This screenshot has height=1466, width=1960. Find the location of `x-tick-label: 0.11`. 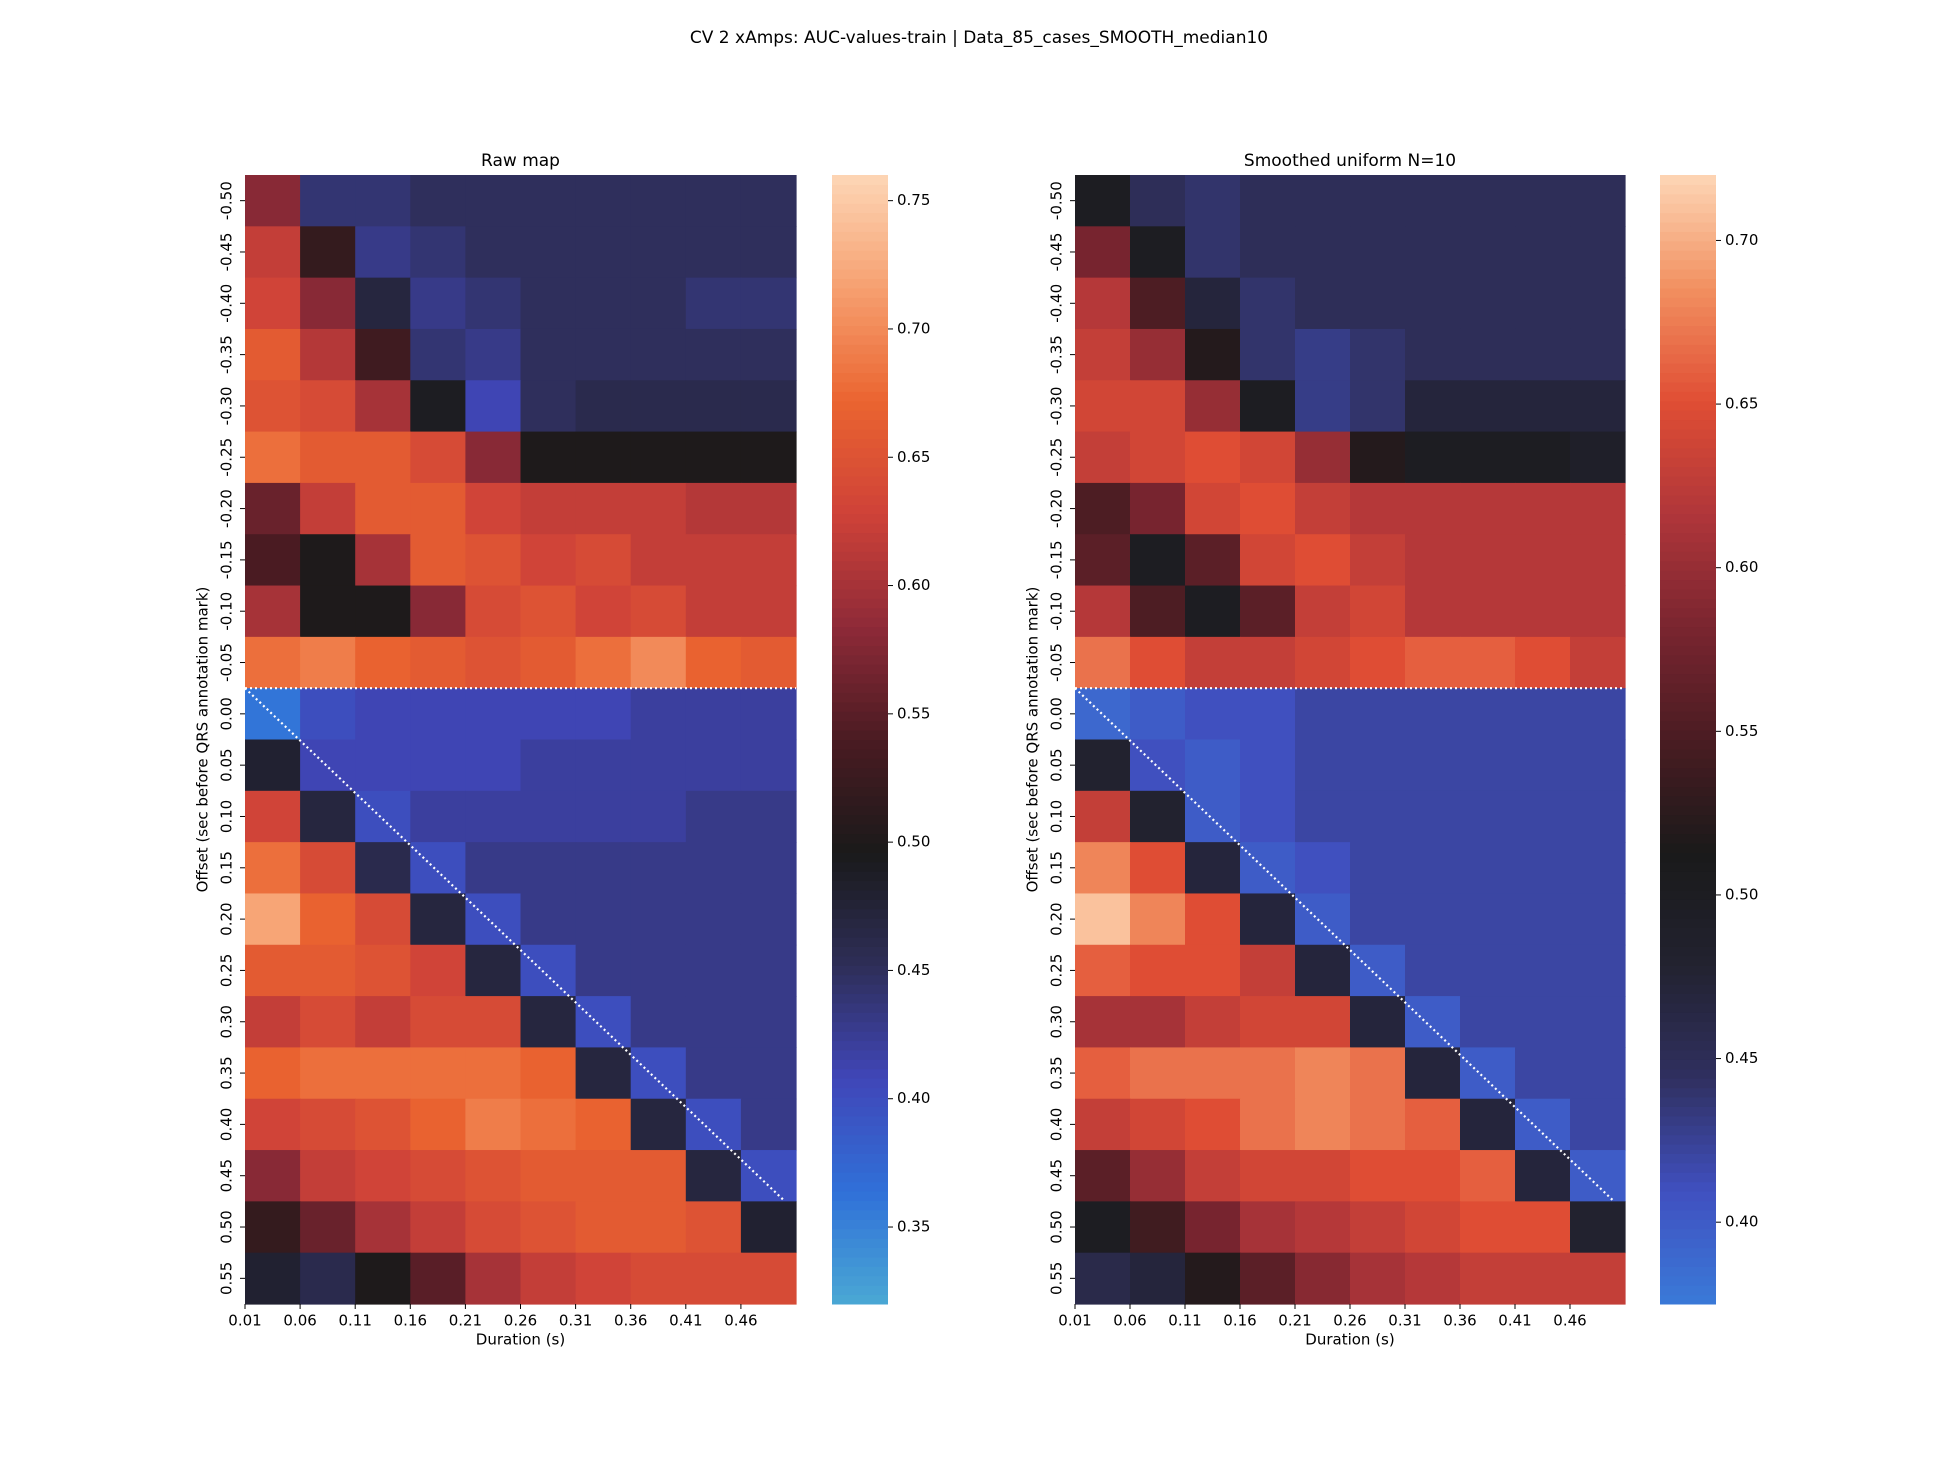

x-tick-label: 0.11 is located at coordinates (1184, 1321).